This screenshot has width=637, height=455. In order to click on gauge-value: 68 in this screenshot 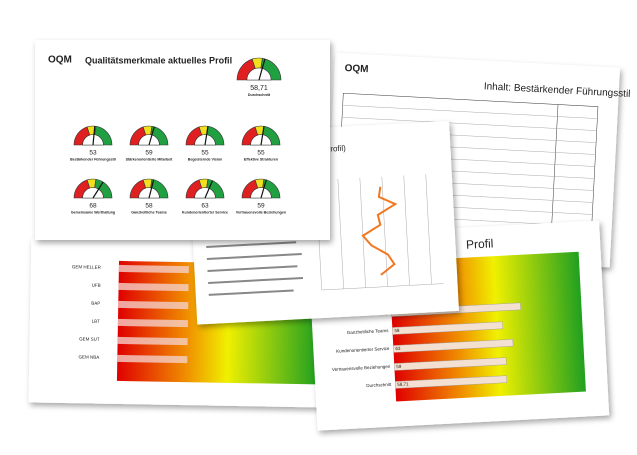, I will do `click(93, 206)`.